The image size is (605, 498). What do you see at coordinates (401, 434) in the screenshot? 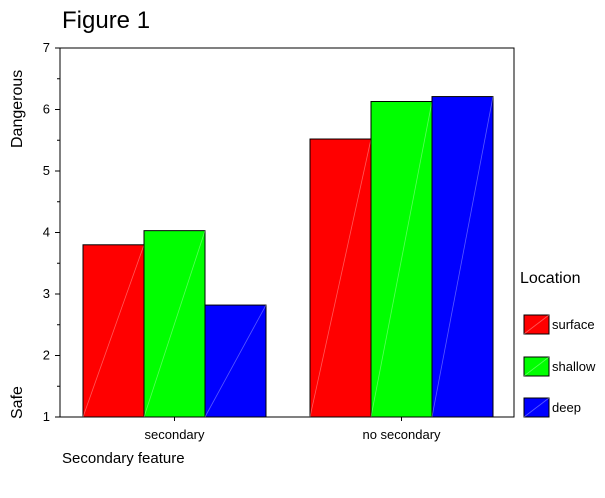
I see `x-category-label: no secondary` at bounding box center [401, 434].